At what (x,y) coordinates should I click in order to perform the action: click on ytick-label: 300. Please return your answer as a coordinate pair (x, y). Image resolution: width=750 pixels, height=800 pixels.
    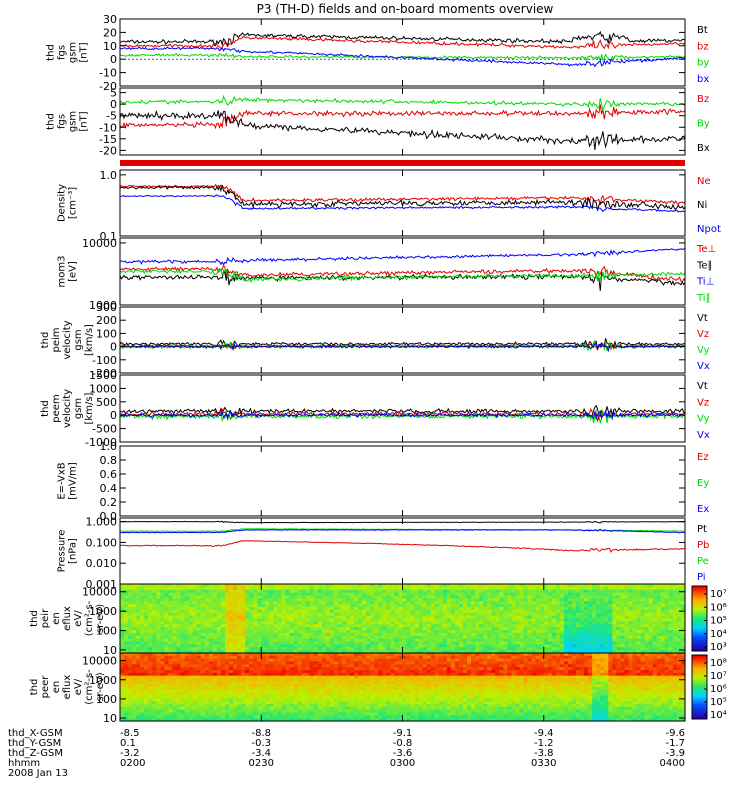
    Looking at the image, I should click on (106, 307).